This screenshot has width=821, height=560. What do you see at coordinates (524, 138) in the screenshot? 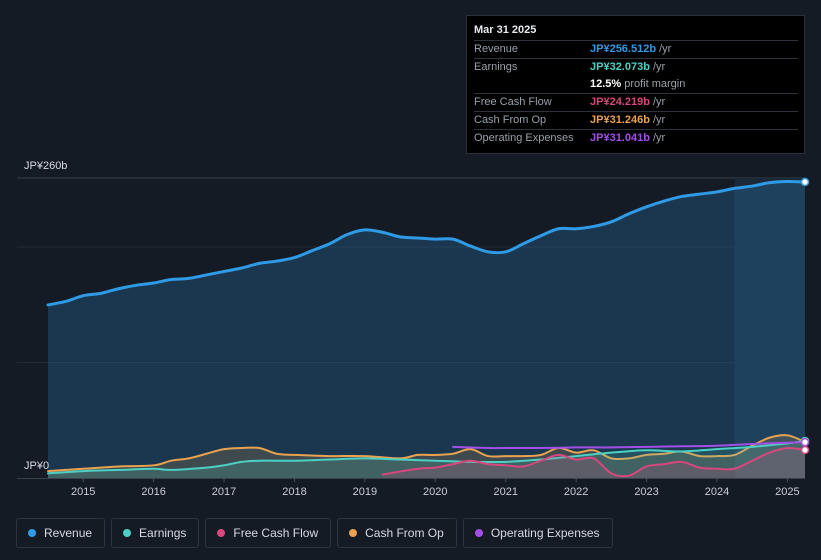
I see `tooltip-label: Operating Expenses` at bounding box center [524, 138].